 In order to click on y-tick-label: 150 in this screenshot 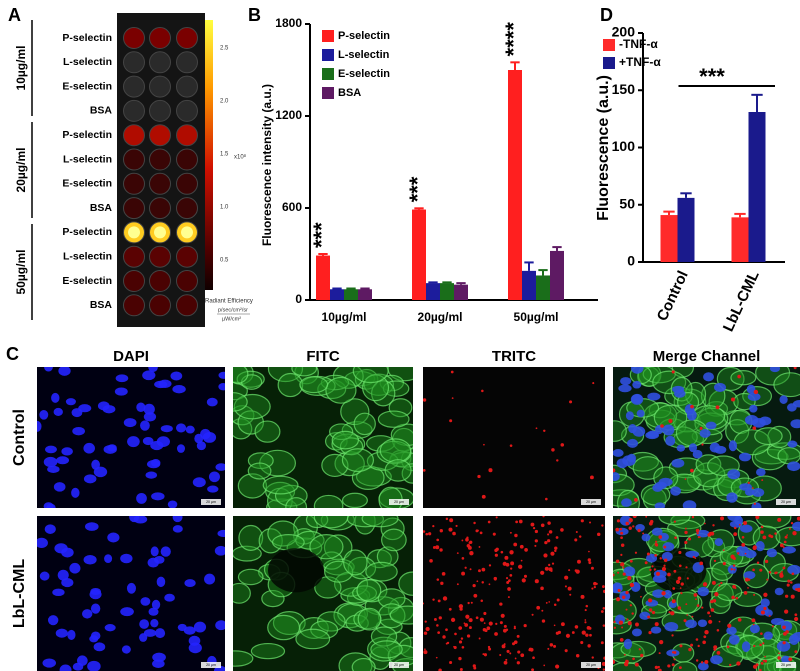, I will do `click(624, 89)`.